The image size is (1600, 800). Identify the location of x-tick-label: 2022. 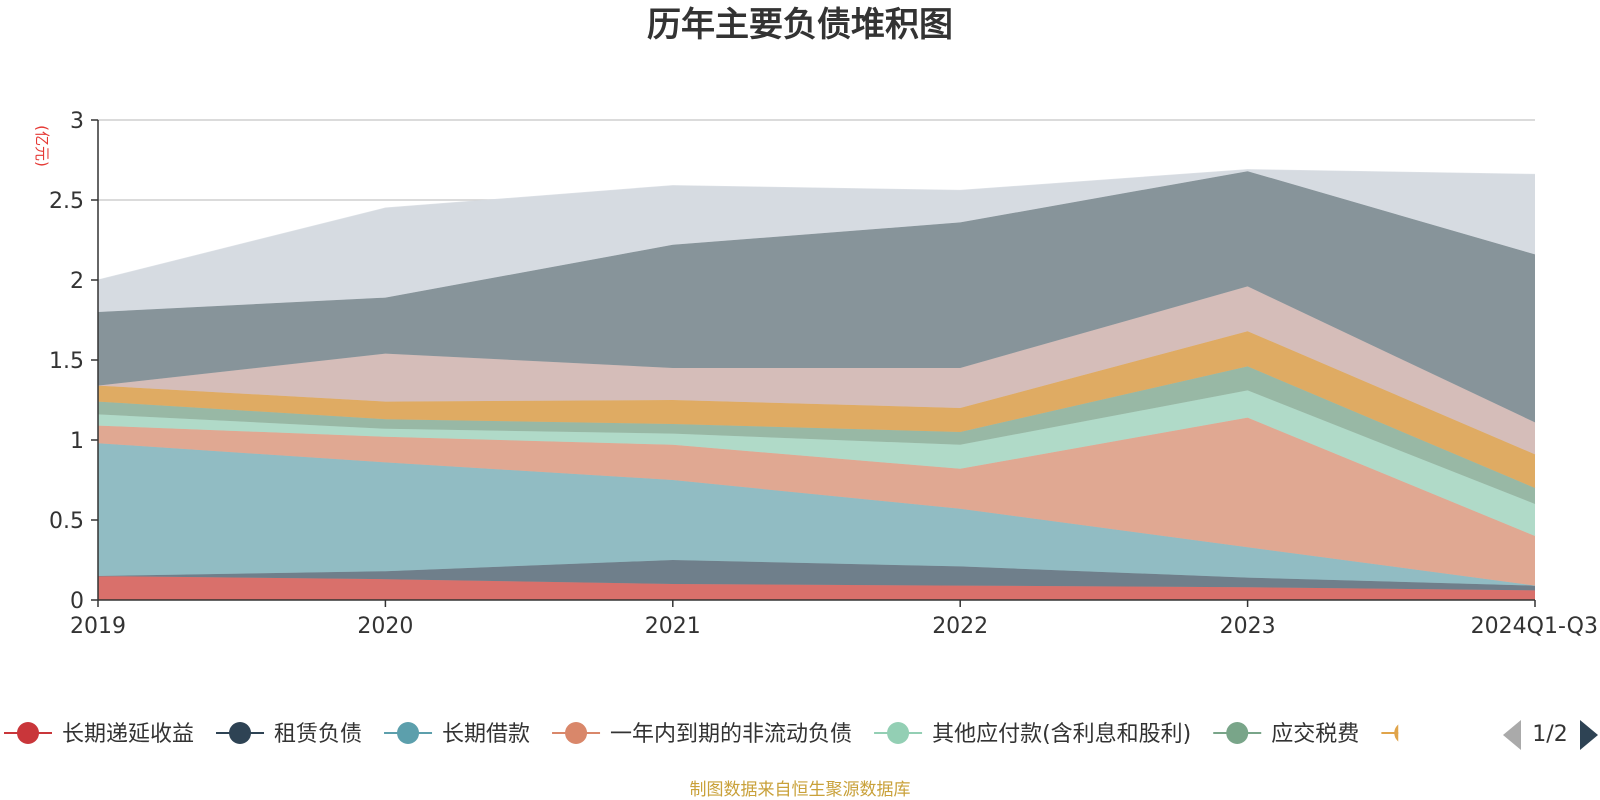
(960, 626).